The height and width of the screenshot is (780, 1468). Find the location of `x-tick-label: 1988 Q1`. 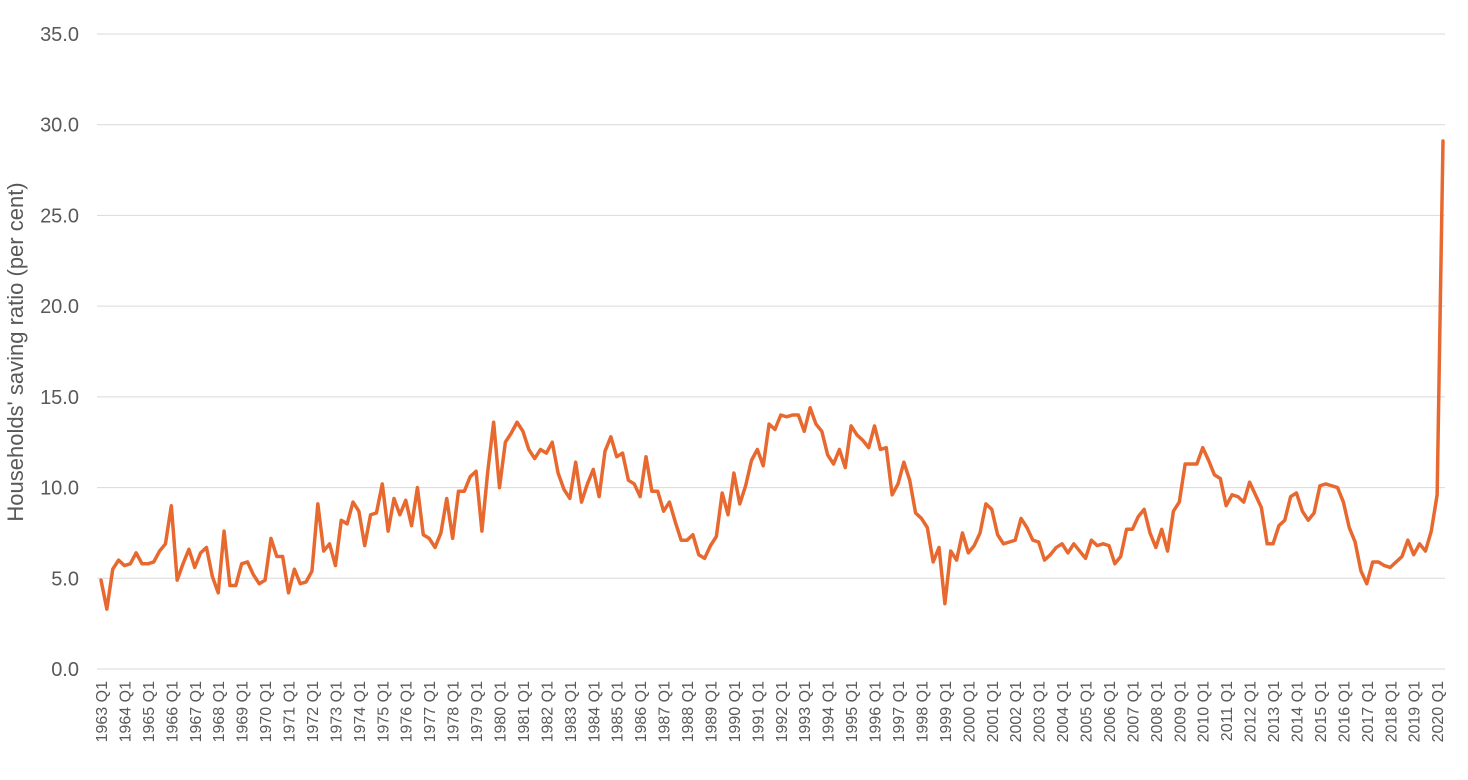

x-tick-label: 1988 Q1 is located at coordinates (688, 711).